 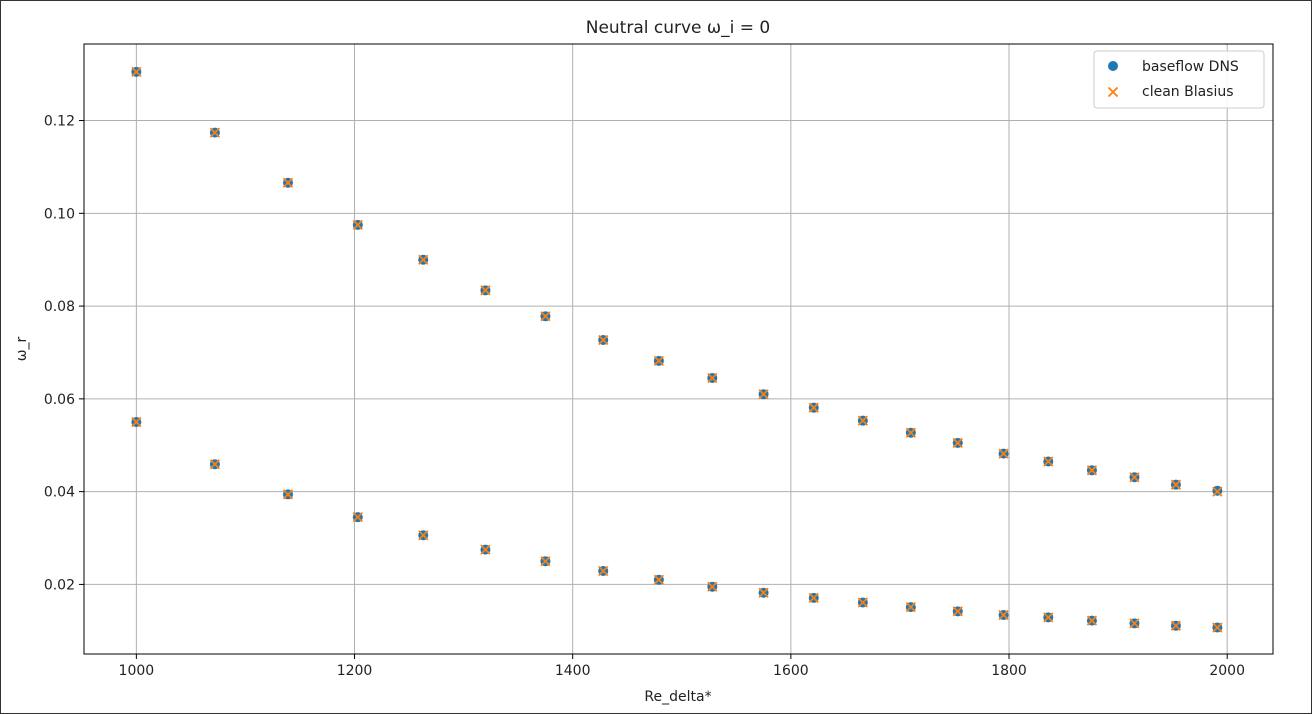 I want to click on y-axis-ticks: 0.02 0.04 0.06 0.08 0.10 0.12, so click(x=64, y=353).